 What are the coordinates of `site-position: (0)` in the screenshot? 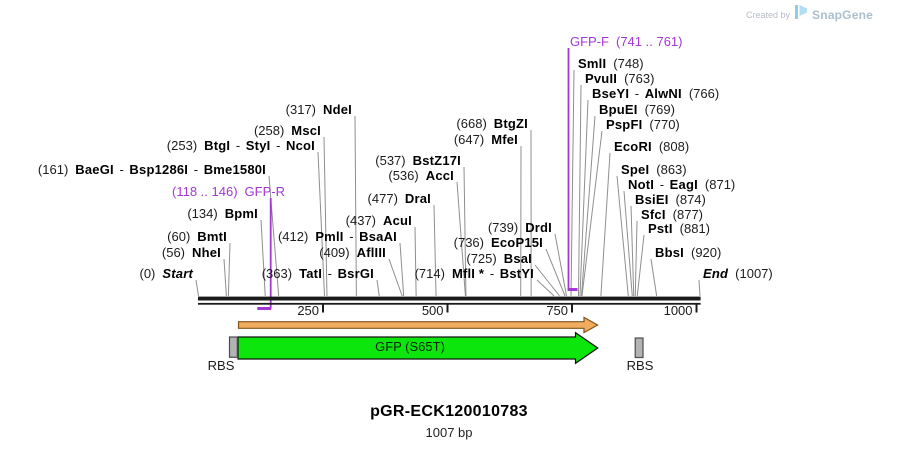 It's located at (147, 273).